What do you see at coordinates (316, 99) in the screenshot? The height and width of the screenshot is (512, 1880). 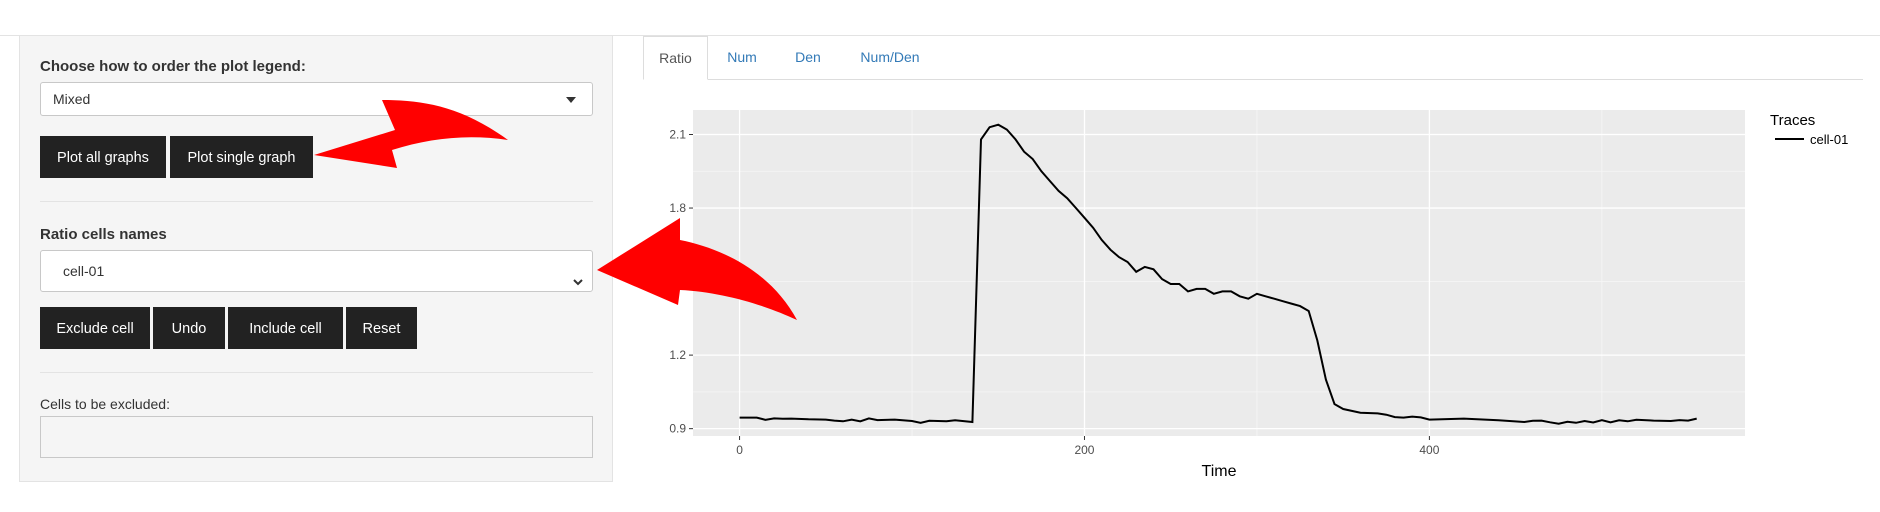 I see `legend-order-select: Mixed` at bounding box center [316, 99].